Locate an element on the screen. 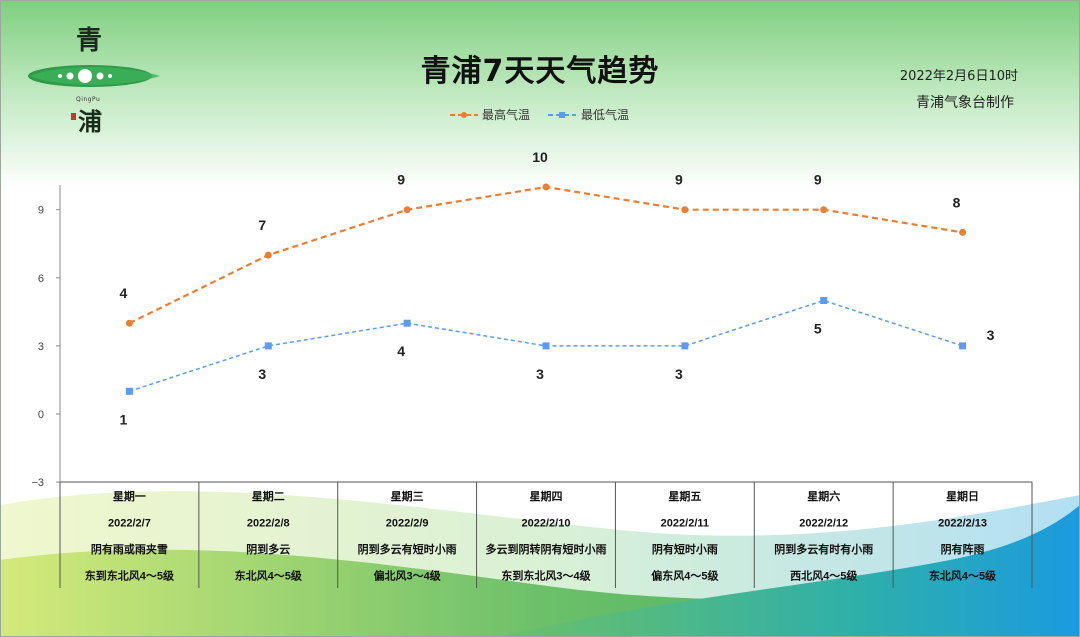 This screenshot has width=1080, height=637. wind-cell: 东到东北风3～4级 is located at coordinates (546, 576).